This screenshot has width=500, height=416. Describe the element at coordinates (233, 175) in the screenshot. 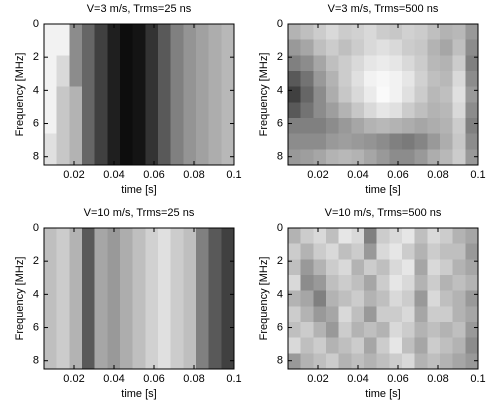

I see `x-tick-label: 0.1` at that location.